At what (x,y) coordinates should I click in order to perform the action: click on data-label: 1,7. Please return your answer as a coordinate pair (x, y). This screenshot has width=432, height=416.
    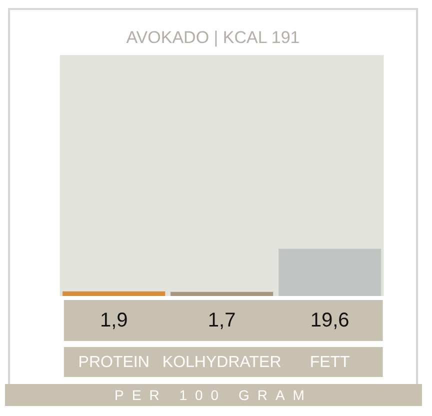
    Looking at the image, I should click on (222, 321).